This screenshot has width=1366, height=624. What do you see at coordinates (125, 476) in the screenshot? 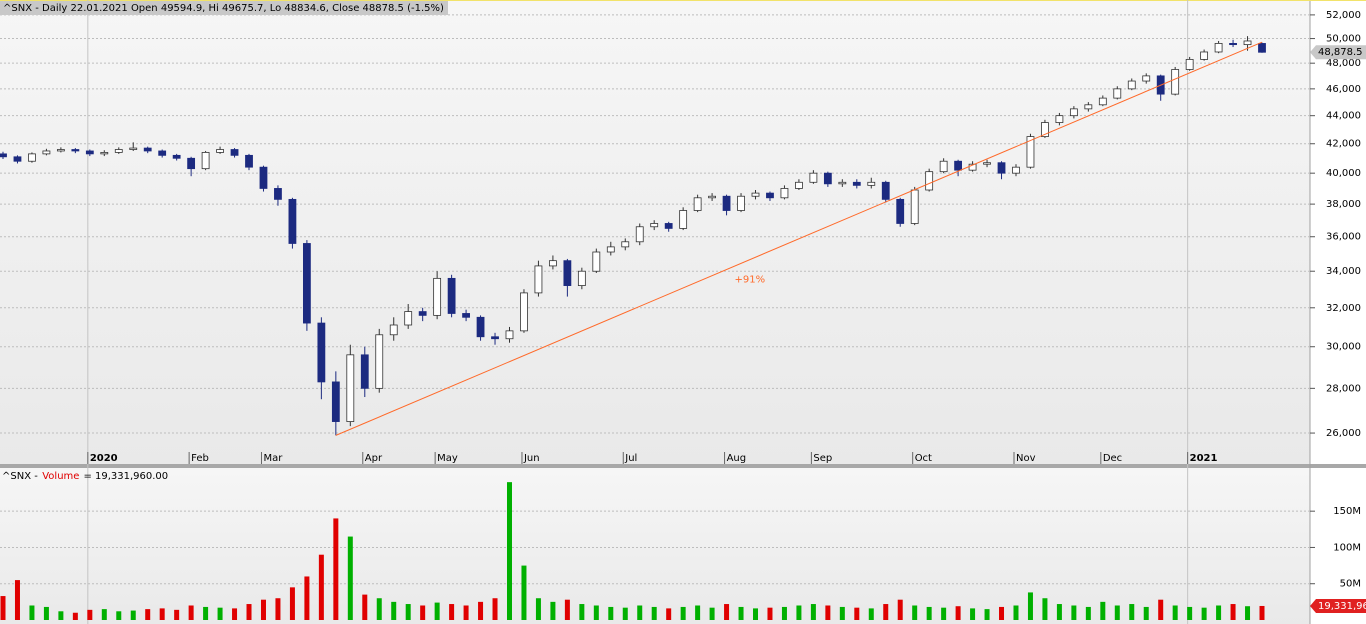
I see `volume-title-value: = 19,331,960.00` at bounding box center [125, 476].